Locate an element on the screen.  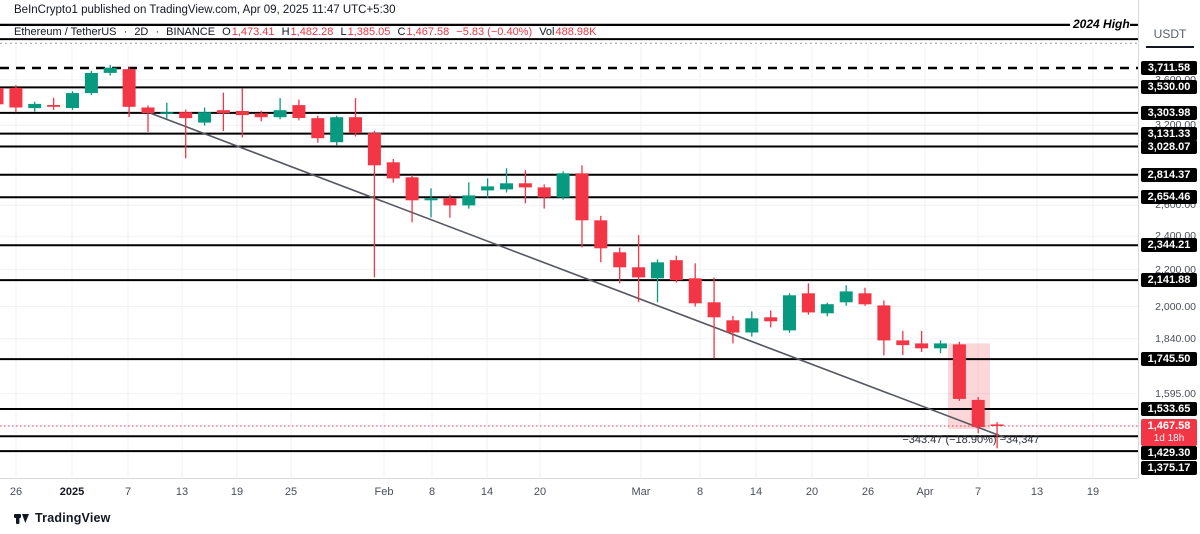
time-axis-label: Apr is located at coordinates (925, 492).